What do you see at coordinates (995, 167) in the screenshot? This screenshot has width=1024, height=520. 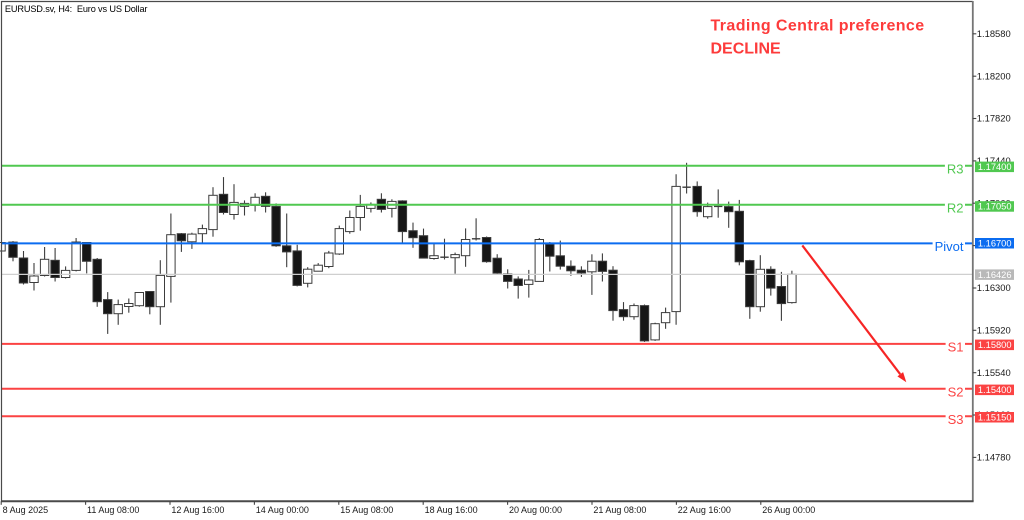 I see `svg-text: 1.17400` at bounding box center [995, 167].